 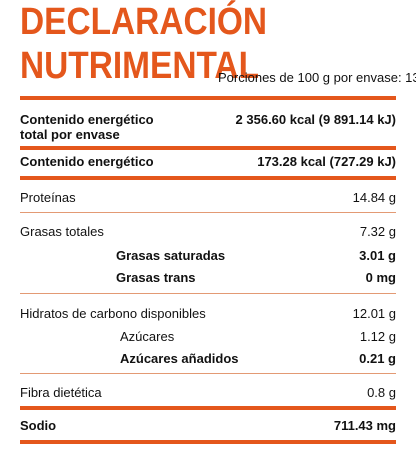 I want to click on energy-value: 173.28 kcal (727.29 kJ), so click(x=326, y=161).